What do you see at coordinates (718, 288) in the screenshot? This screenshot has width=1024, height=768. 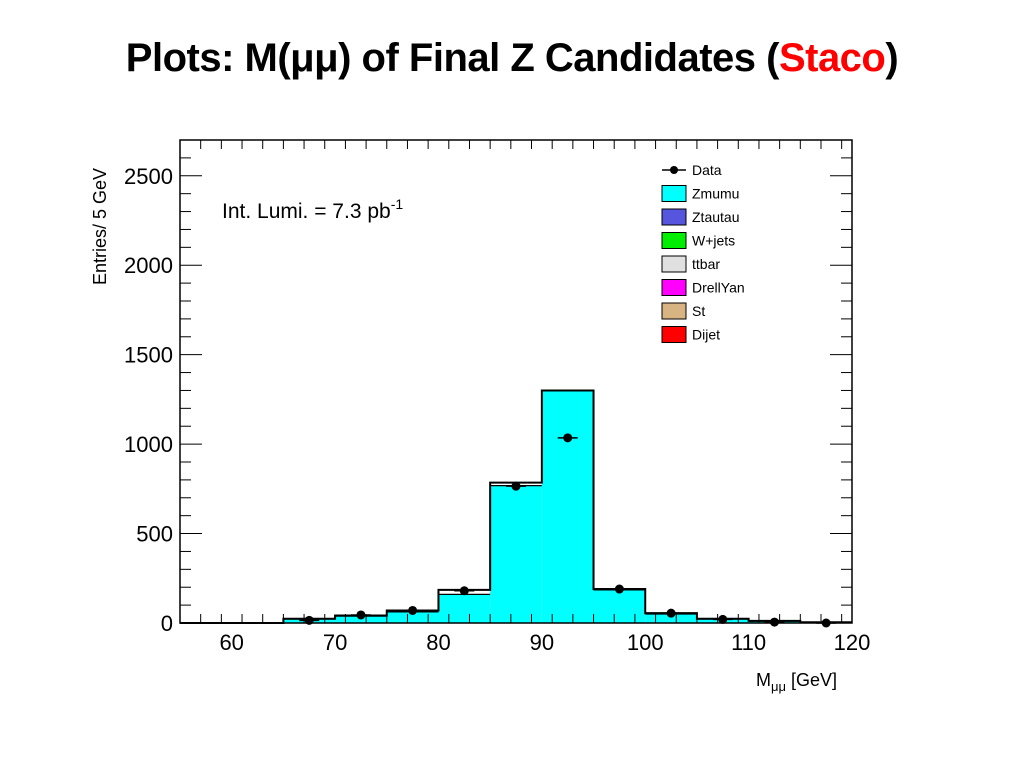 I see `legend-label-drellyan: DrellYan` at bounding box center [718, 288].